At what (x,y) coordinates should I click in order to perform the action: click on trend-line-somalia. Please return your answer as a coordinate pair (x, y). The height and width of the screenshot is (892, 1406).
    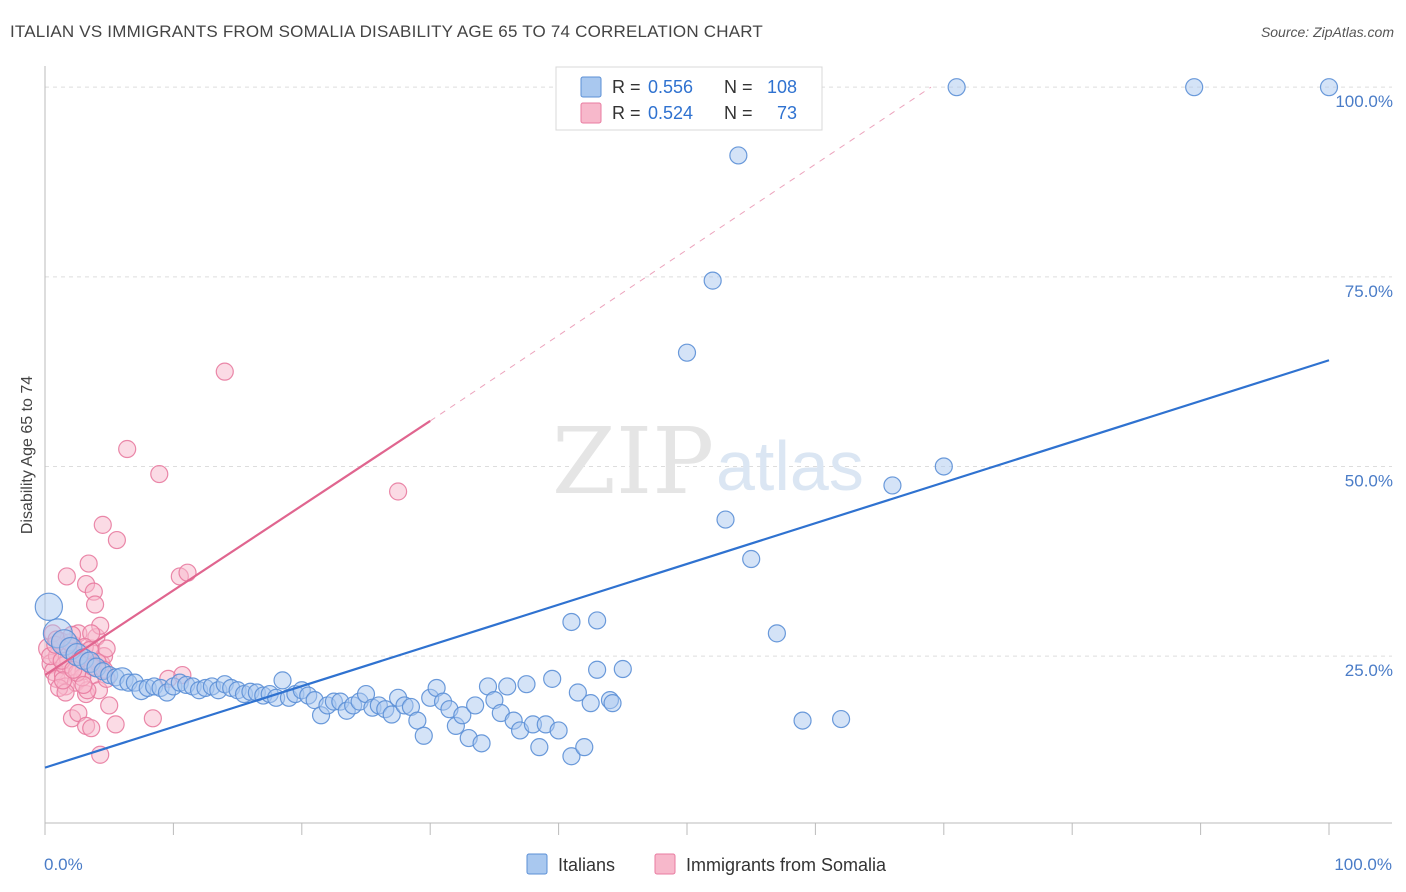
    Looking at the image, I should click on (237, 548).